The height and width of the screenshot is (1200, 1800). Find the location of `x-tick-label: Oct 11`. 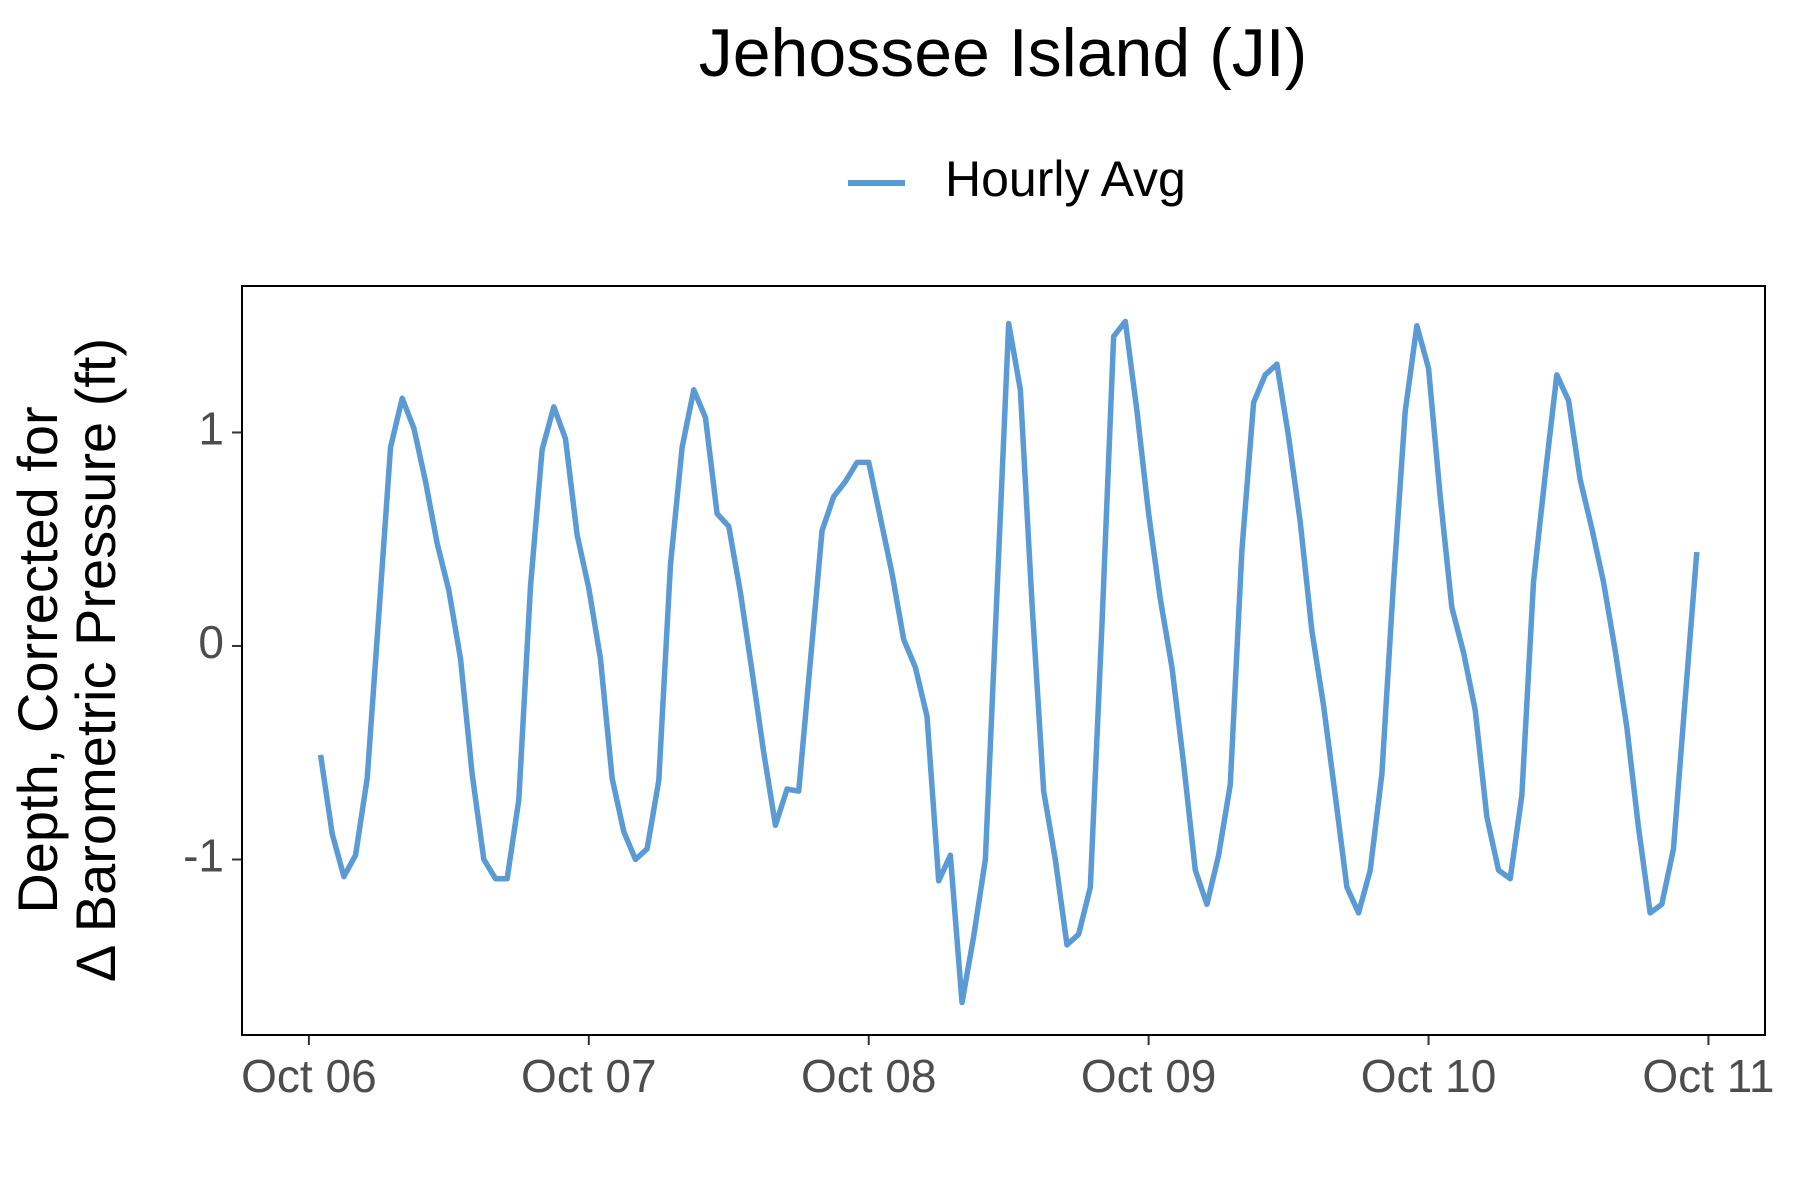

x-tick-label: Oct 11 is located at coordinates (1708, 1076).